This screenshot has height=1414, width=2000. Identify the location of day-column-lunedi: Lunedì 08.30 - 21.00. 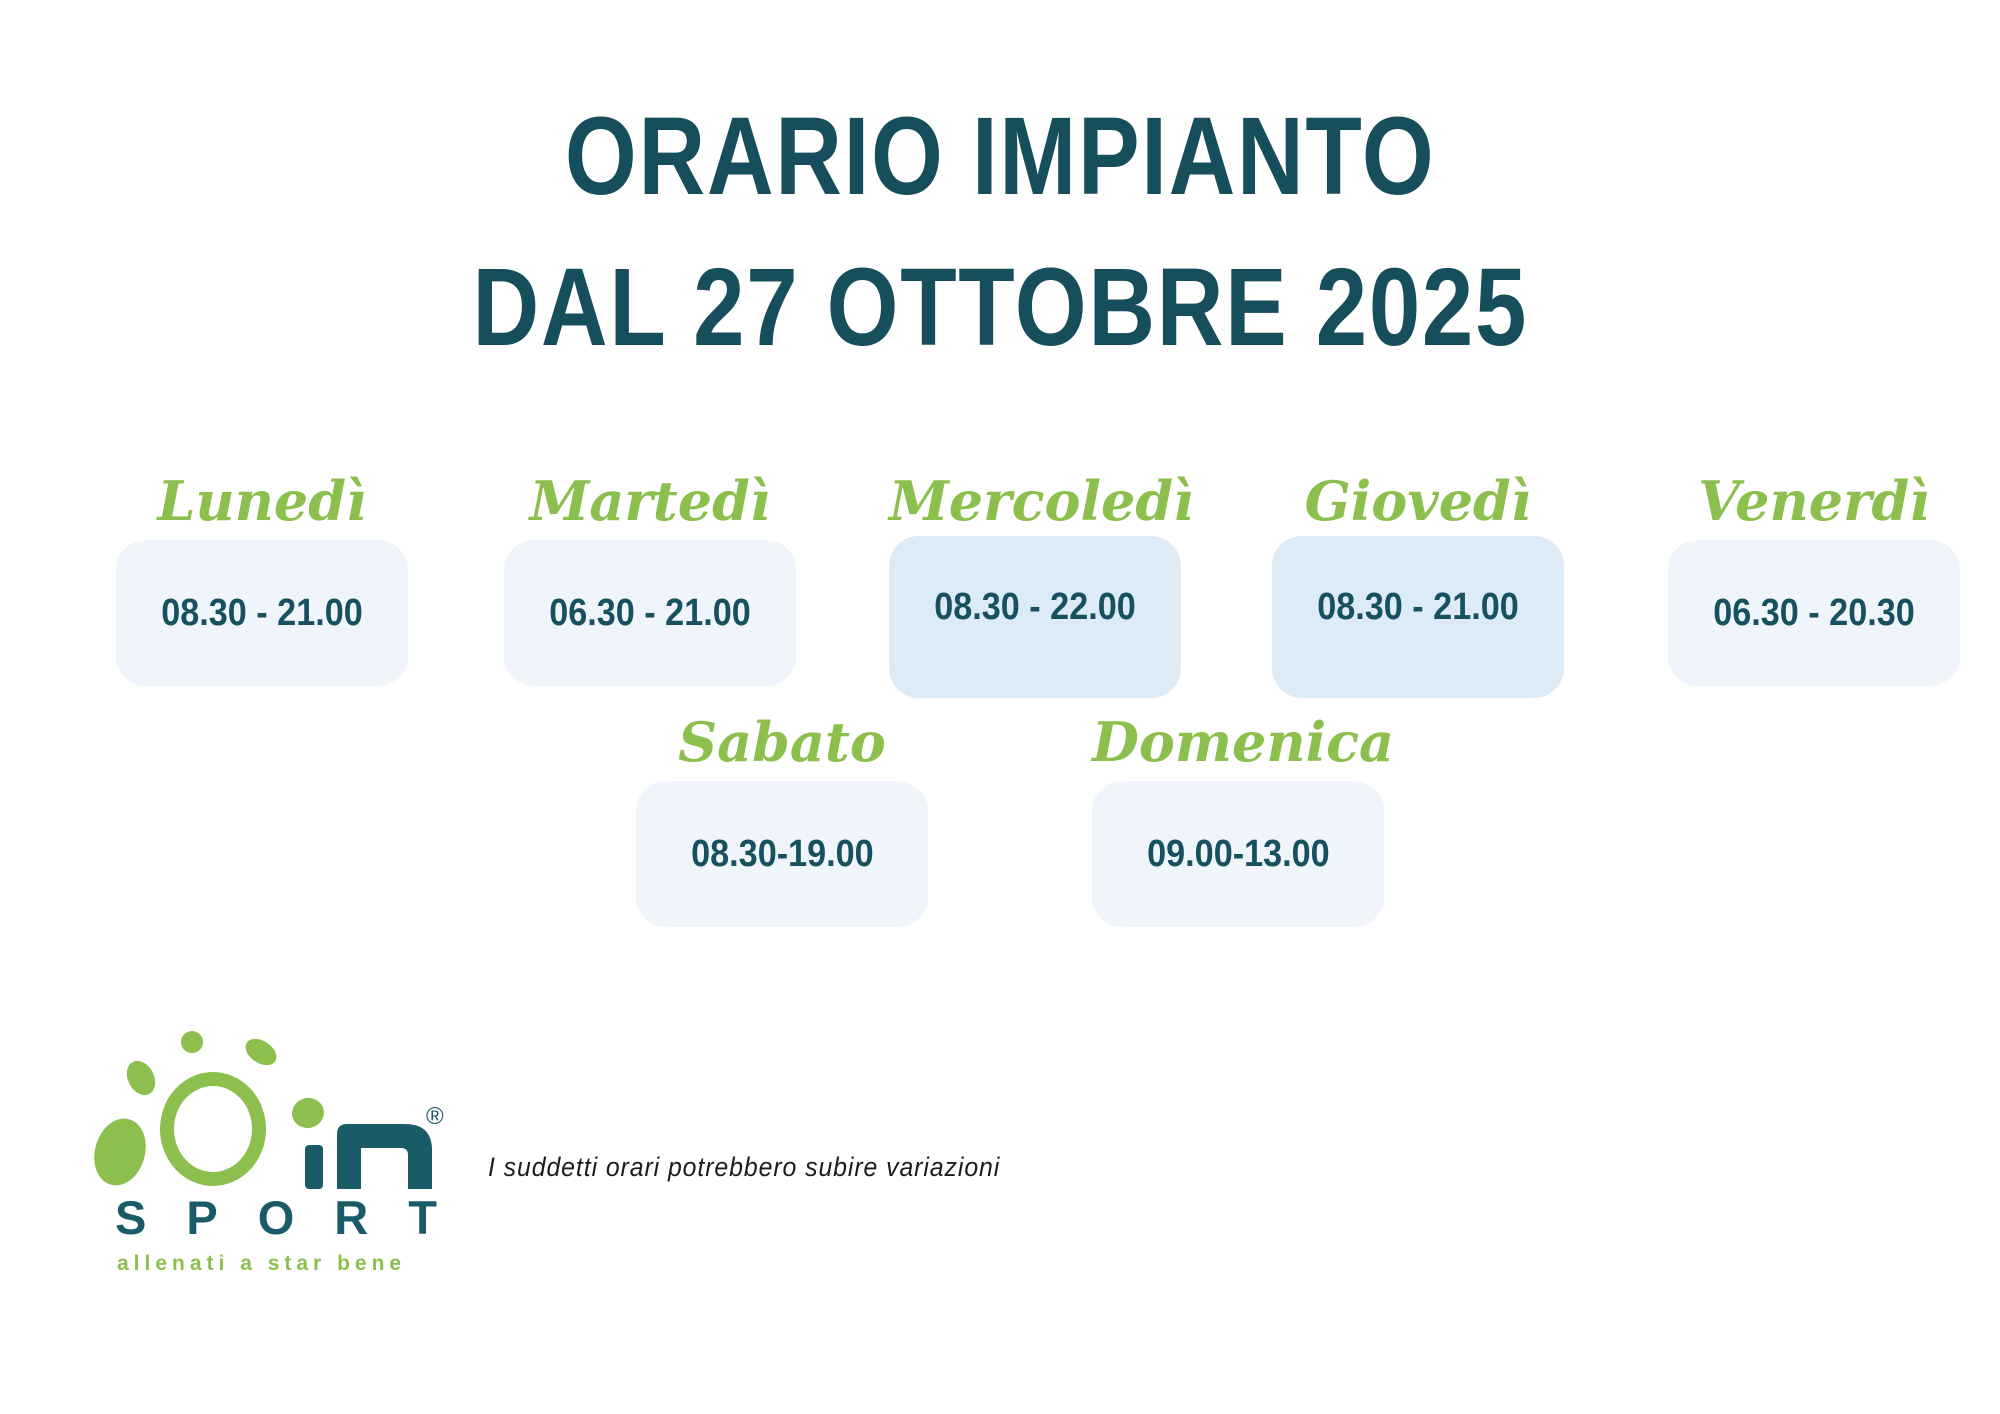
(262, 574).